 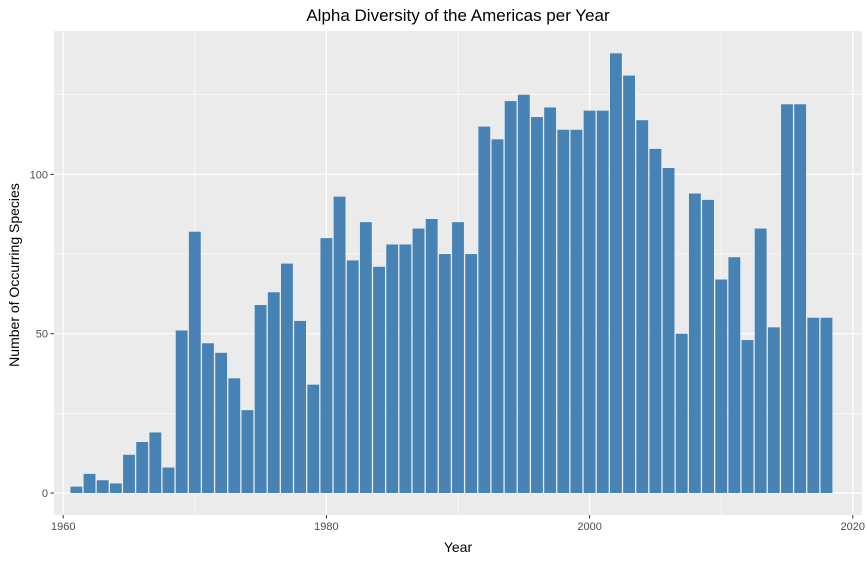 What do you see at coordinates (39, 175) in the screenshot?
I see `y-tick-label: 100` at bounding box center [39, 175].